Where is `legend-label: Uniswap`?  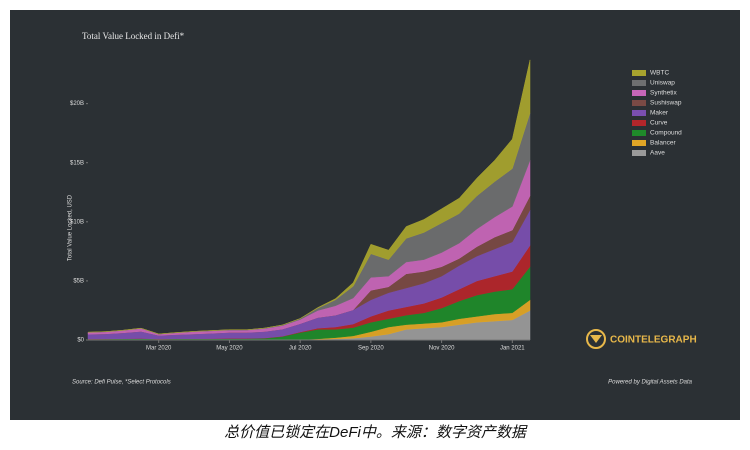
legend-label: Uniswap is located at coordinates (662, 83).